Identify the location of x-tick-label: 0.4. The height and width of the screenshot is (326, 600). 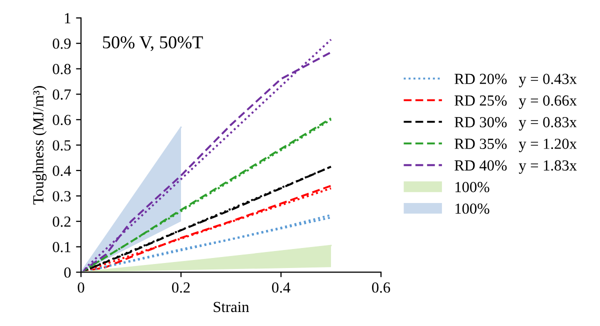
(281, 287).